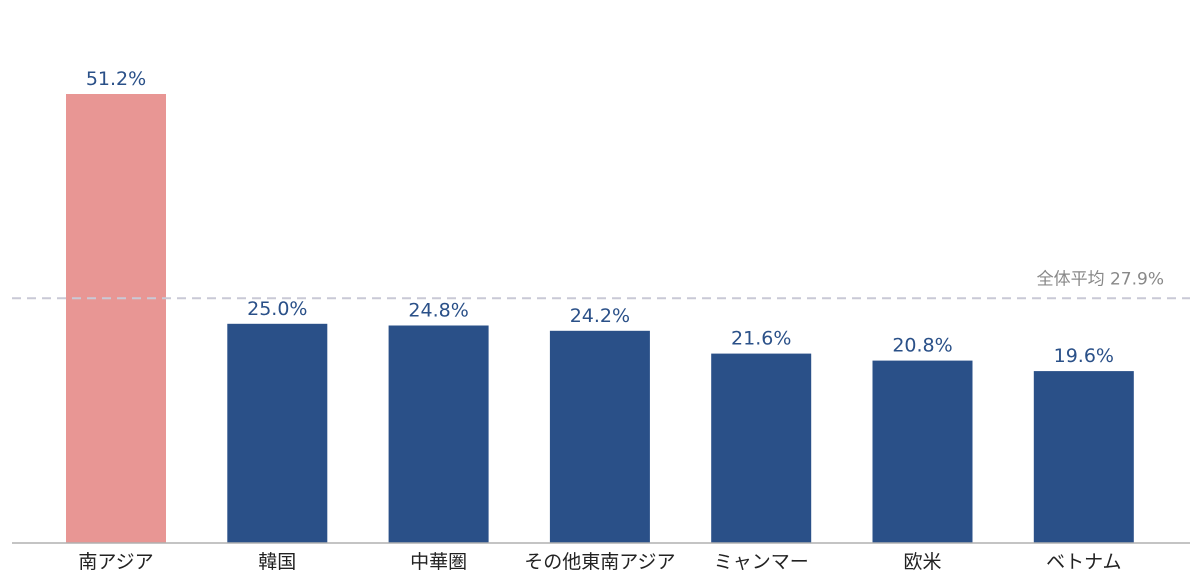 This screenshot has height=586, width=1200. What do you see at coordinates (116, 79) in the screenshot?
I see `bar-value-label-0: 51.2%` at bounding box center [116, 79].